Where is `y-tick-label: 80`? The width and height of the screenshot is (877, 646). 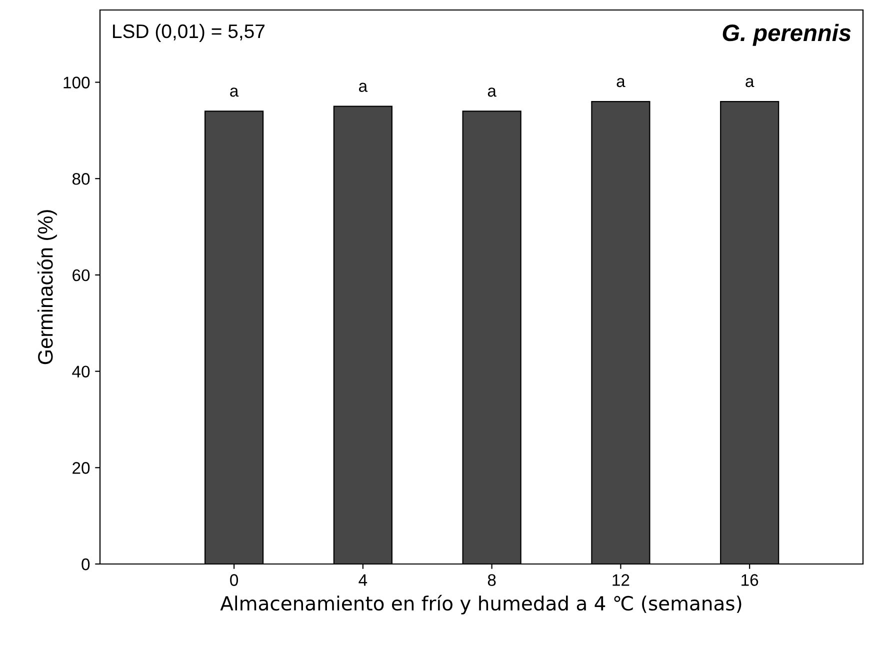
y-tick-label: 80 is located at coordinates (81, 179).